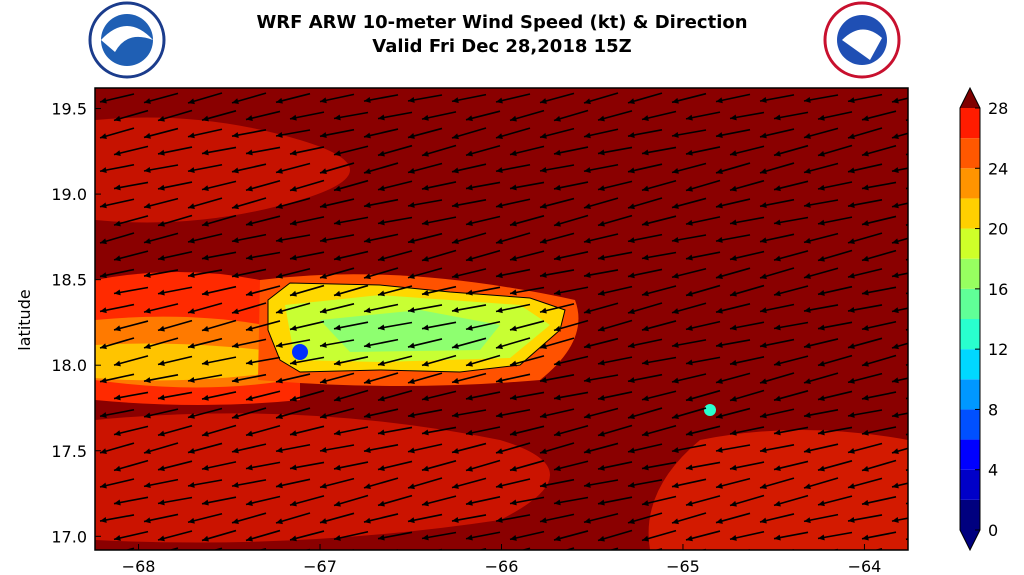  What do you see at coordinates (993, 530) in the screenshot?
I see `colorbar-tick-label: 0` at bounding box center [993, 530].